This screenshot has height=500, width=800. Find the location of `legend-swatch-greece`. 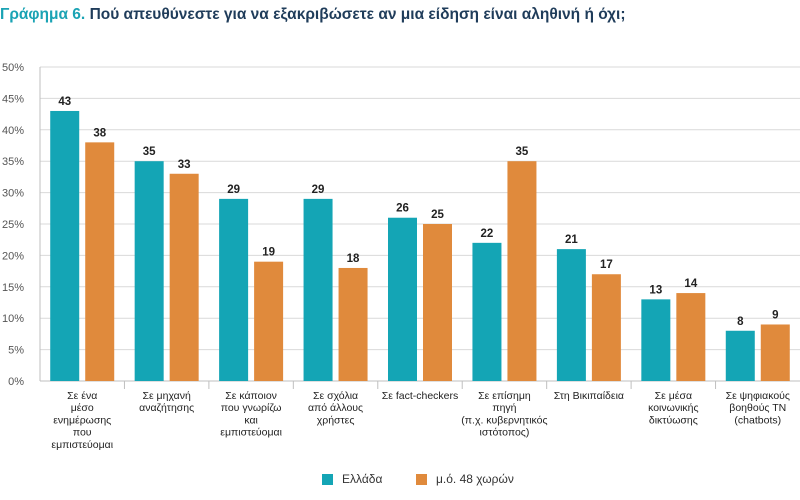

legend-swatch-greece is located at coordinates (327, 479).